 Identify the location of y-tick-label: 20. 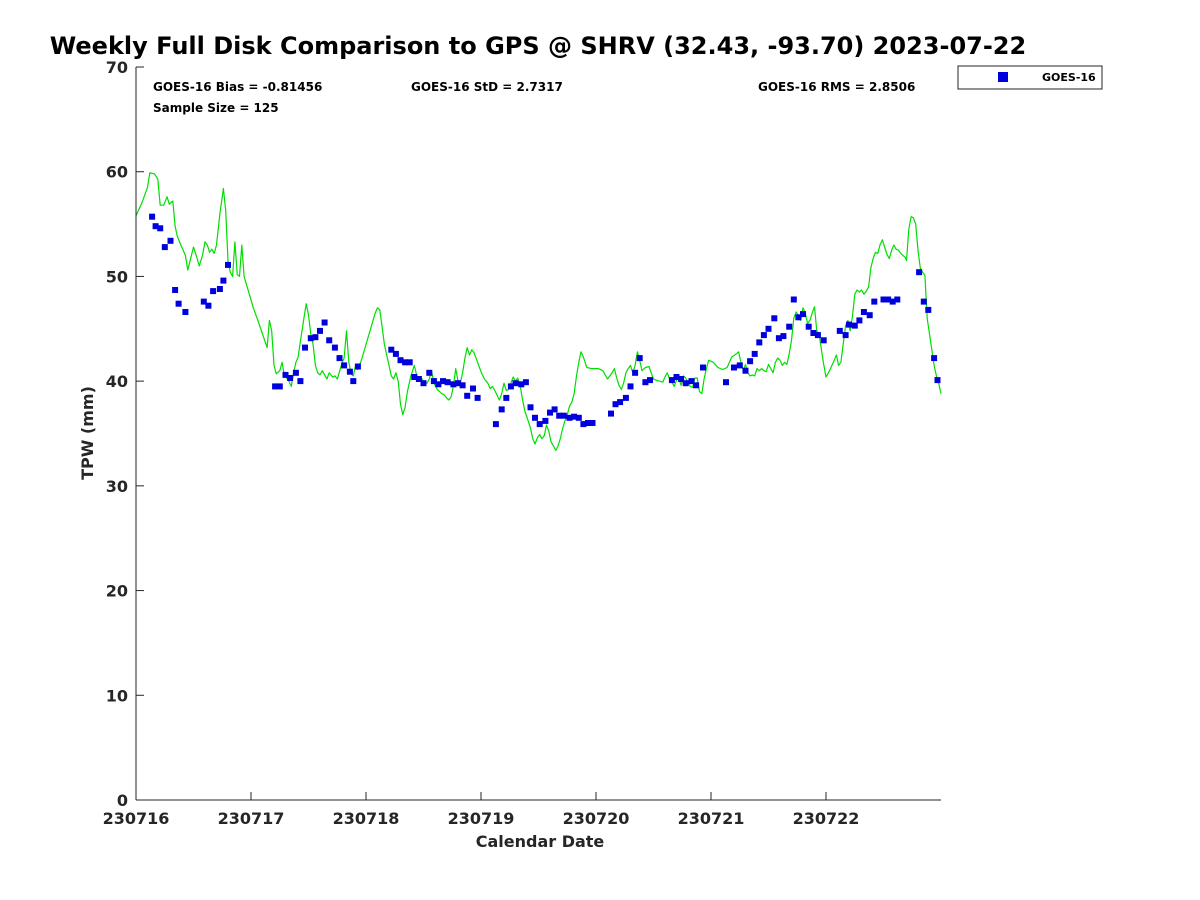
(117, 591).